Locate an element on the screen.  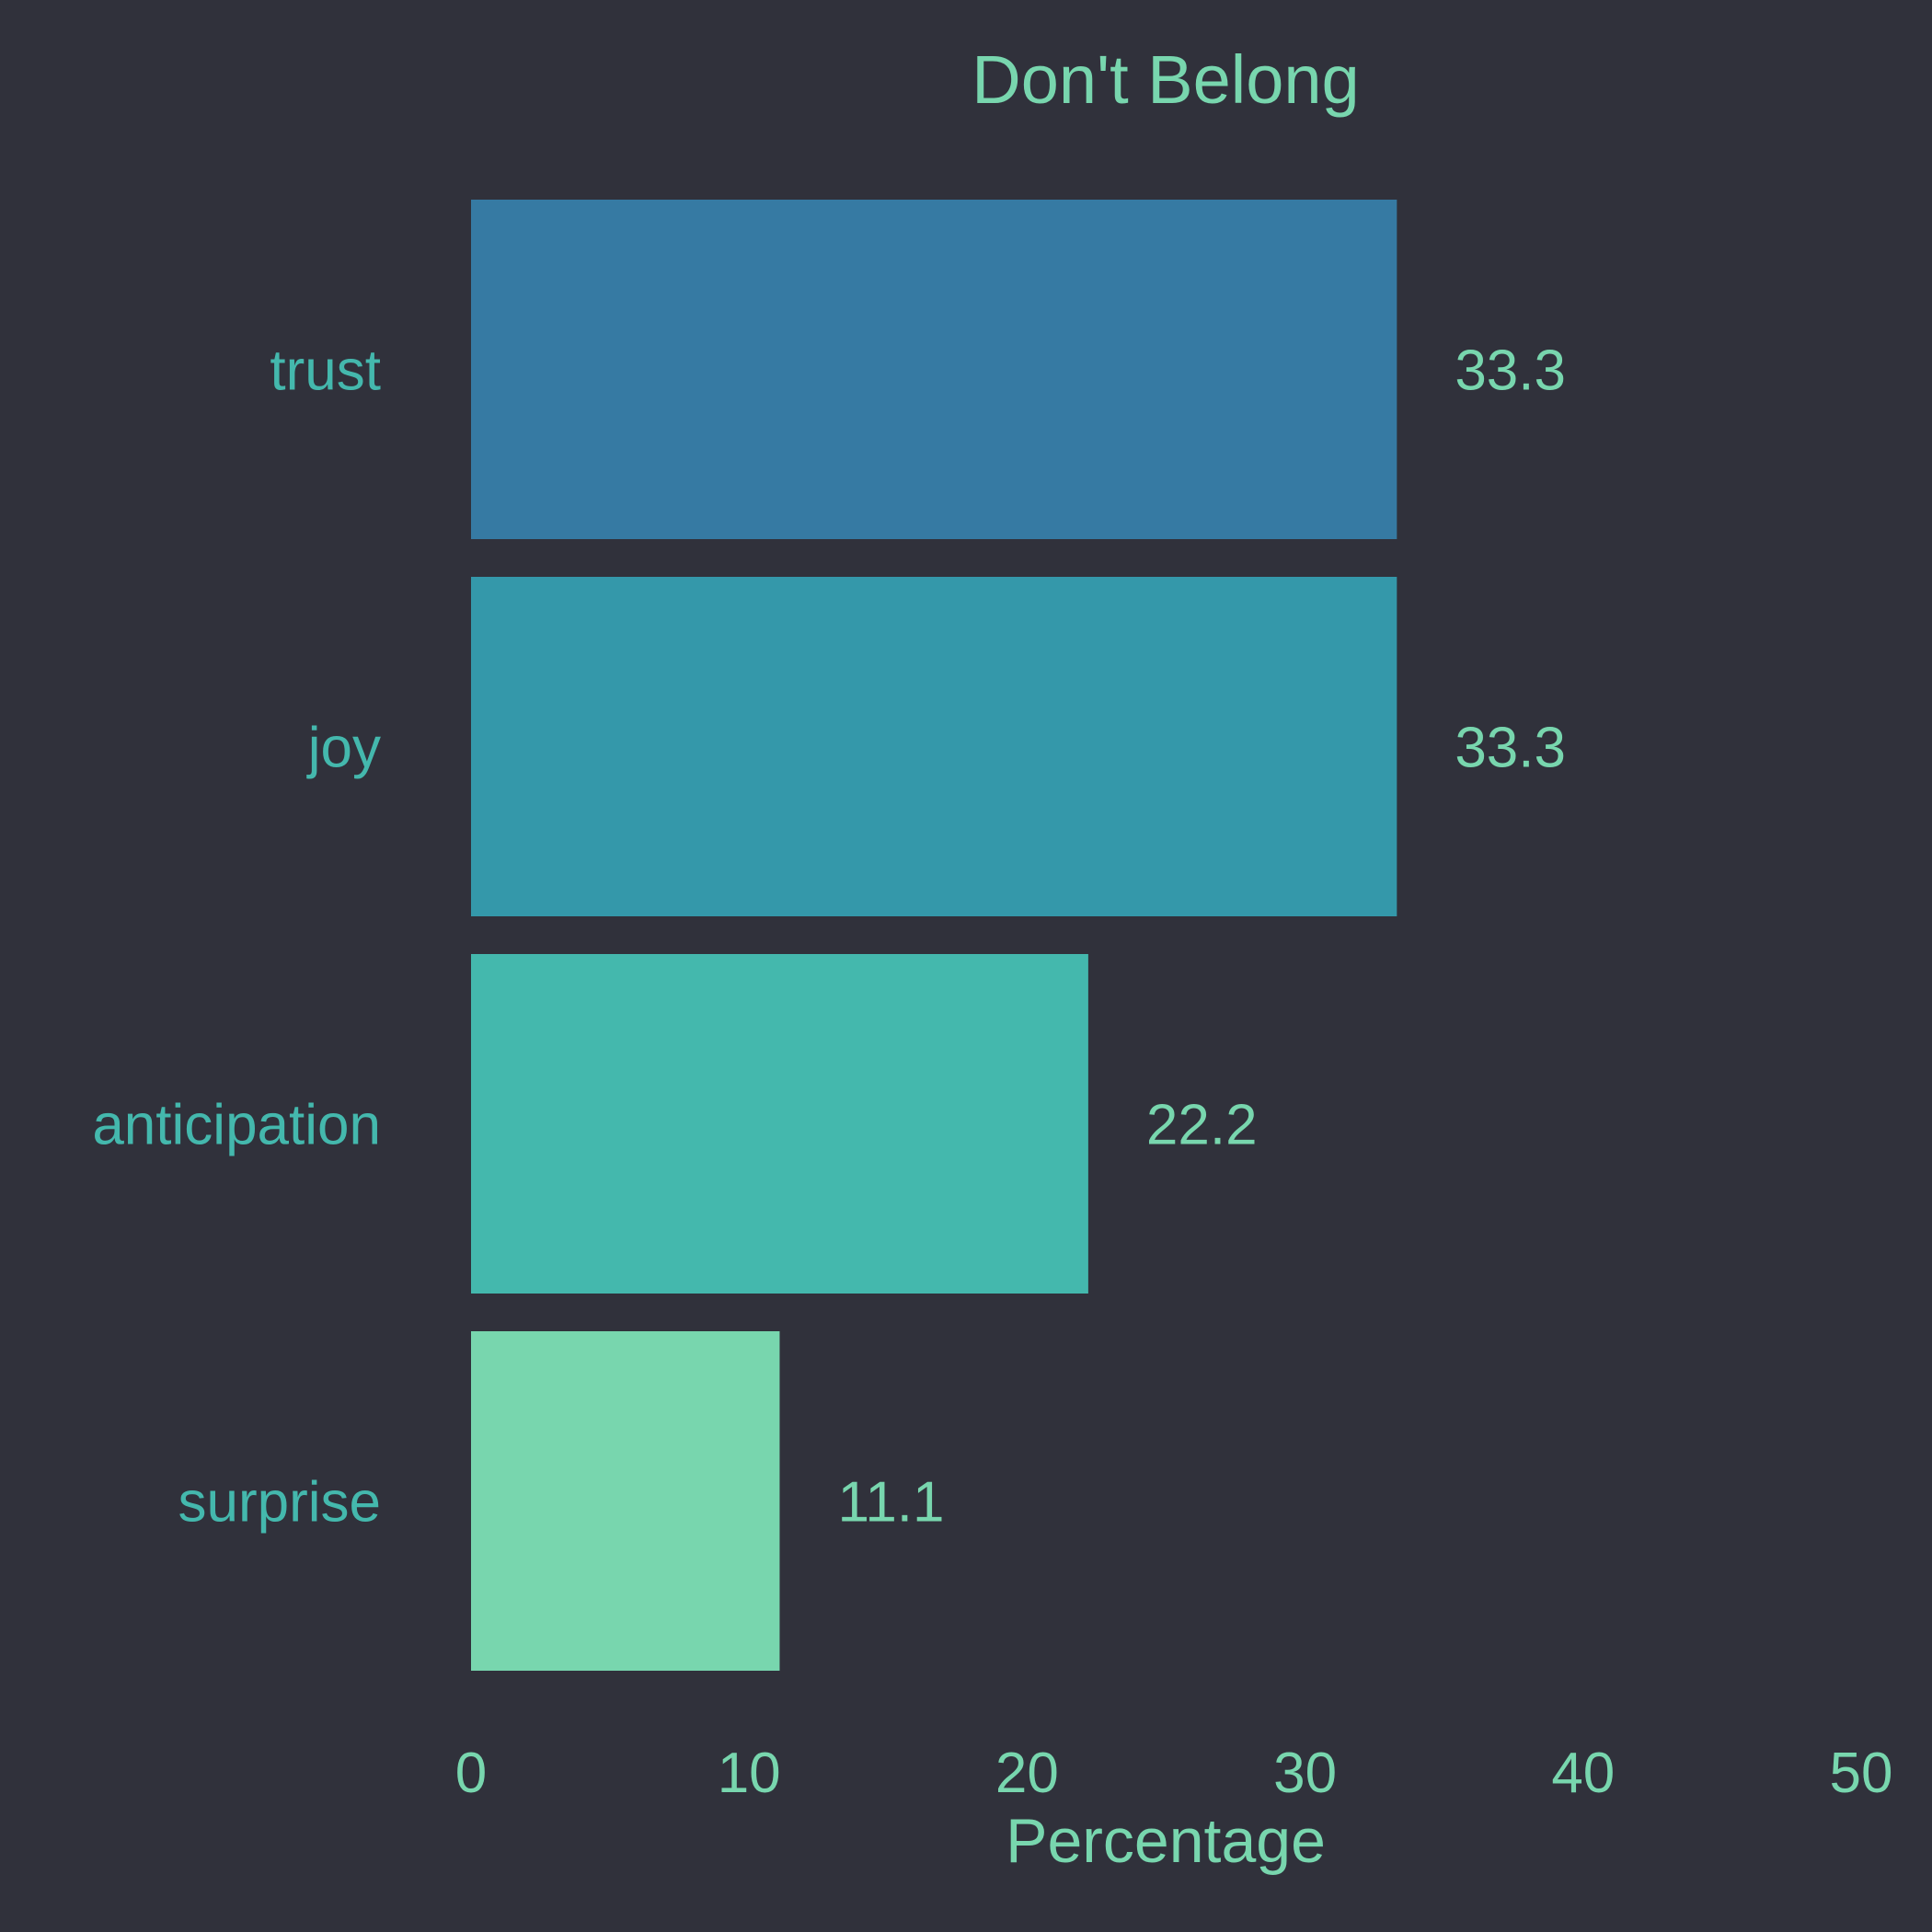
category-labels-group: trust joy anticipation surprise is located at coordinates (236, 937).